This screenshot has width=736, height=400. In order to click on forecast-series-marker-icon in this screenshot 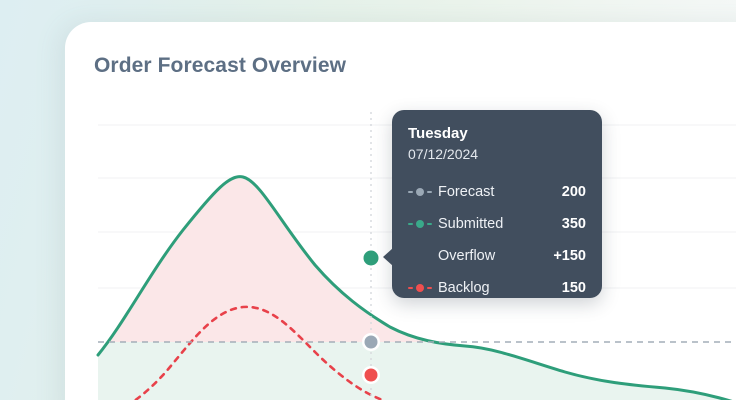, I will do `click(420, 192)`.